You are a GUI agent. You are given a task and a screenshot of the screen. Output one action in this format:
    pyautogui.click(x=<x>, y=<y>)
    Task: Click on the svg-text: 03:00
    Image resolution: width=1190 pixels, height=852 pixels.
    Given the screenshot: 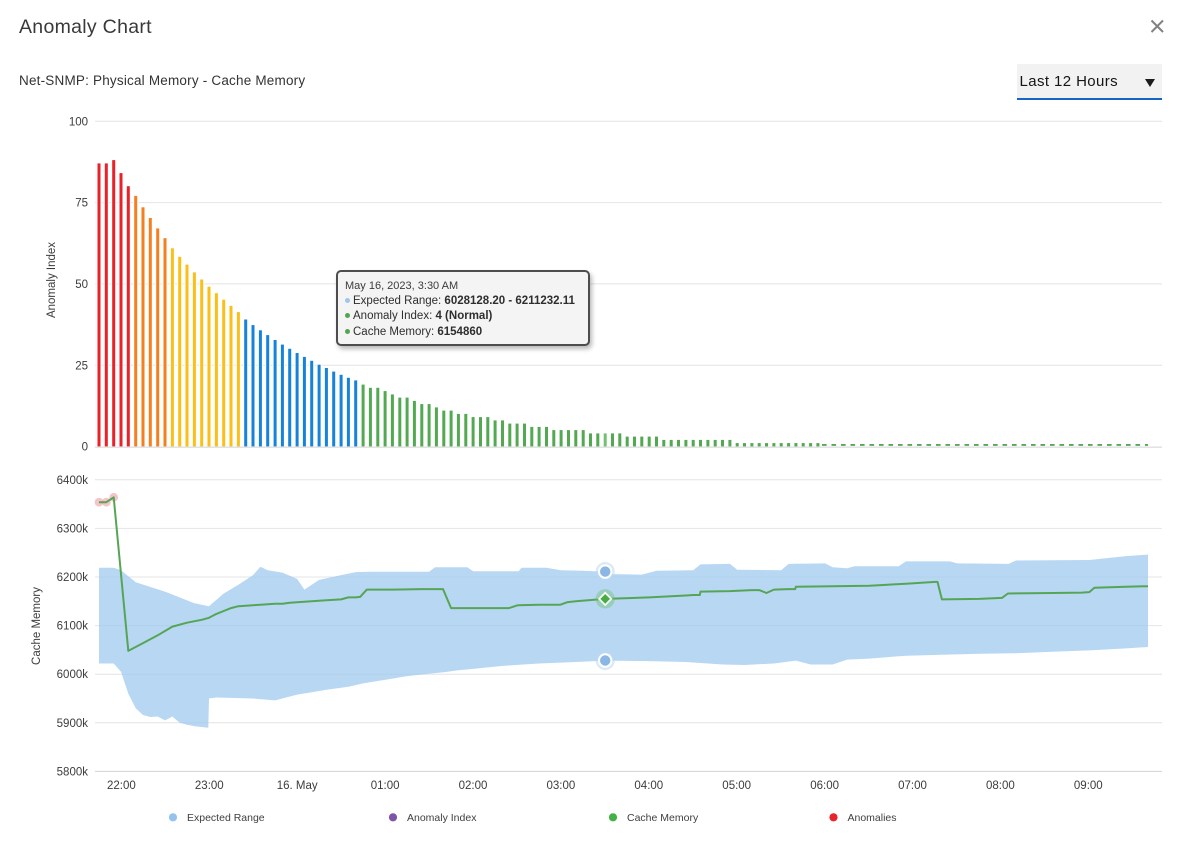 What is the action you would take?
    pyautogui.click(x=561, y=786)
    